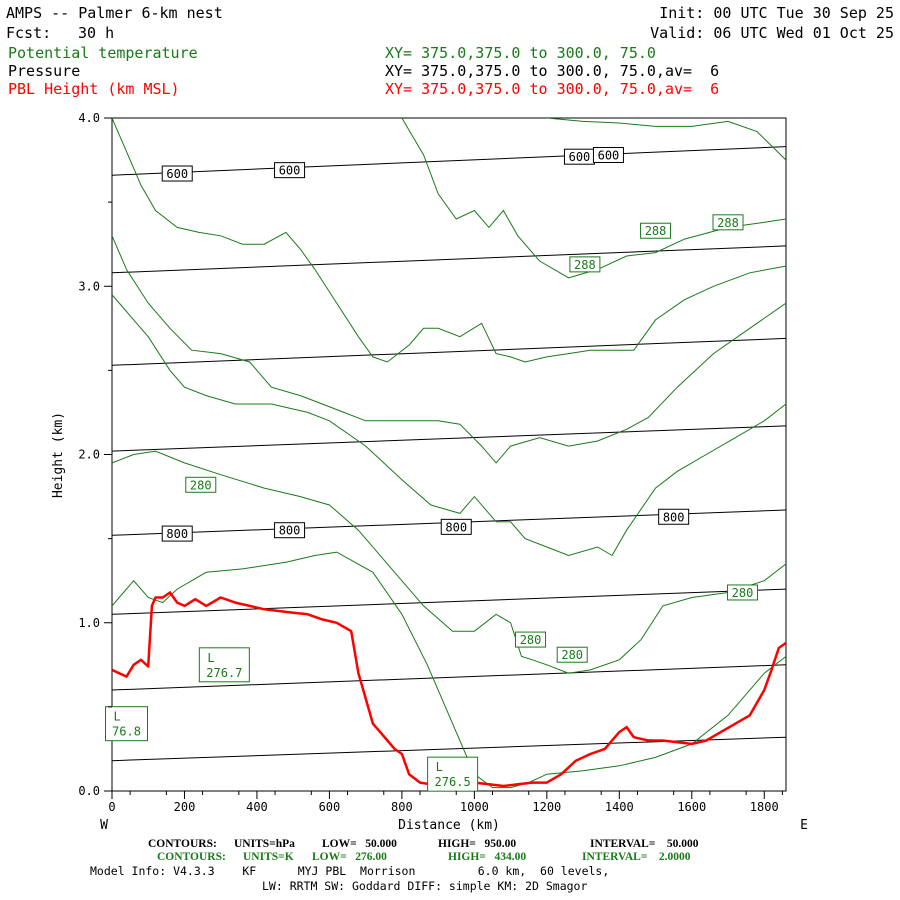 The width and height of the screenshot is (900, 900). I want to click on isobar-label-1-box, so click(290, 170).